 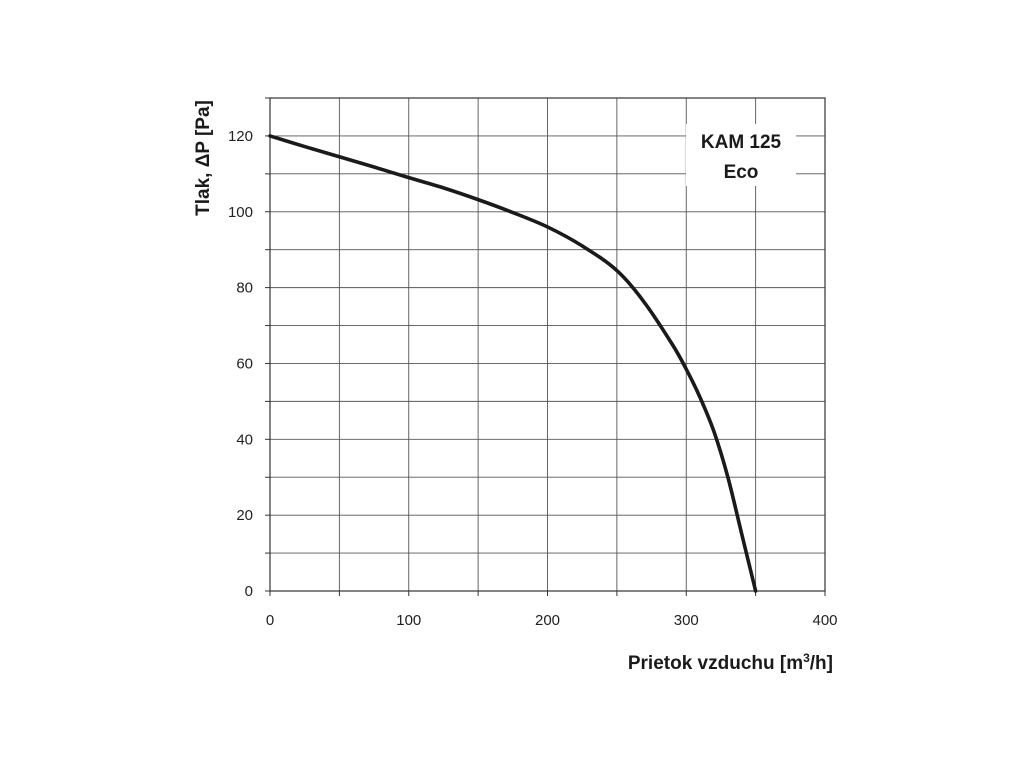 What do you see at coordinates (715, 663) in the screenshot?
I see `x-axis-label-main: Prietok vzduchu [m` at bounding box center [715, 663].